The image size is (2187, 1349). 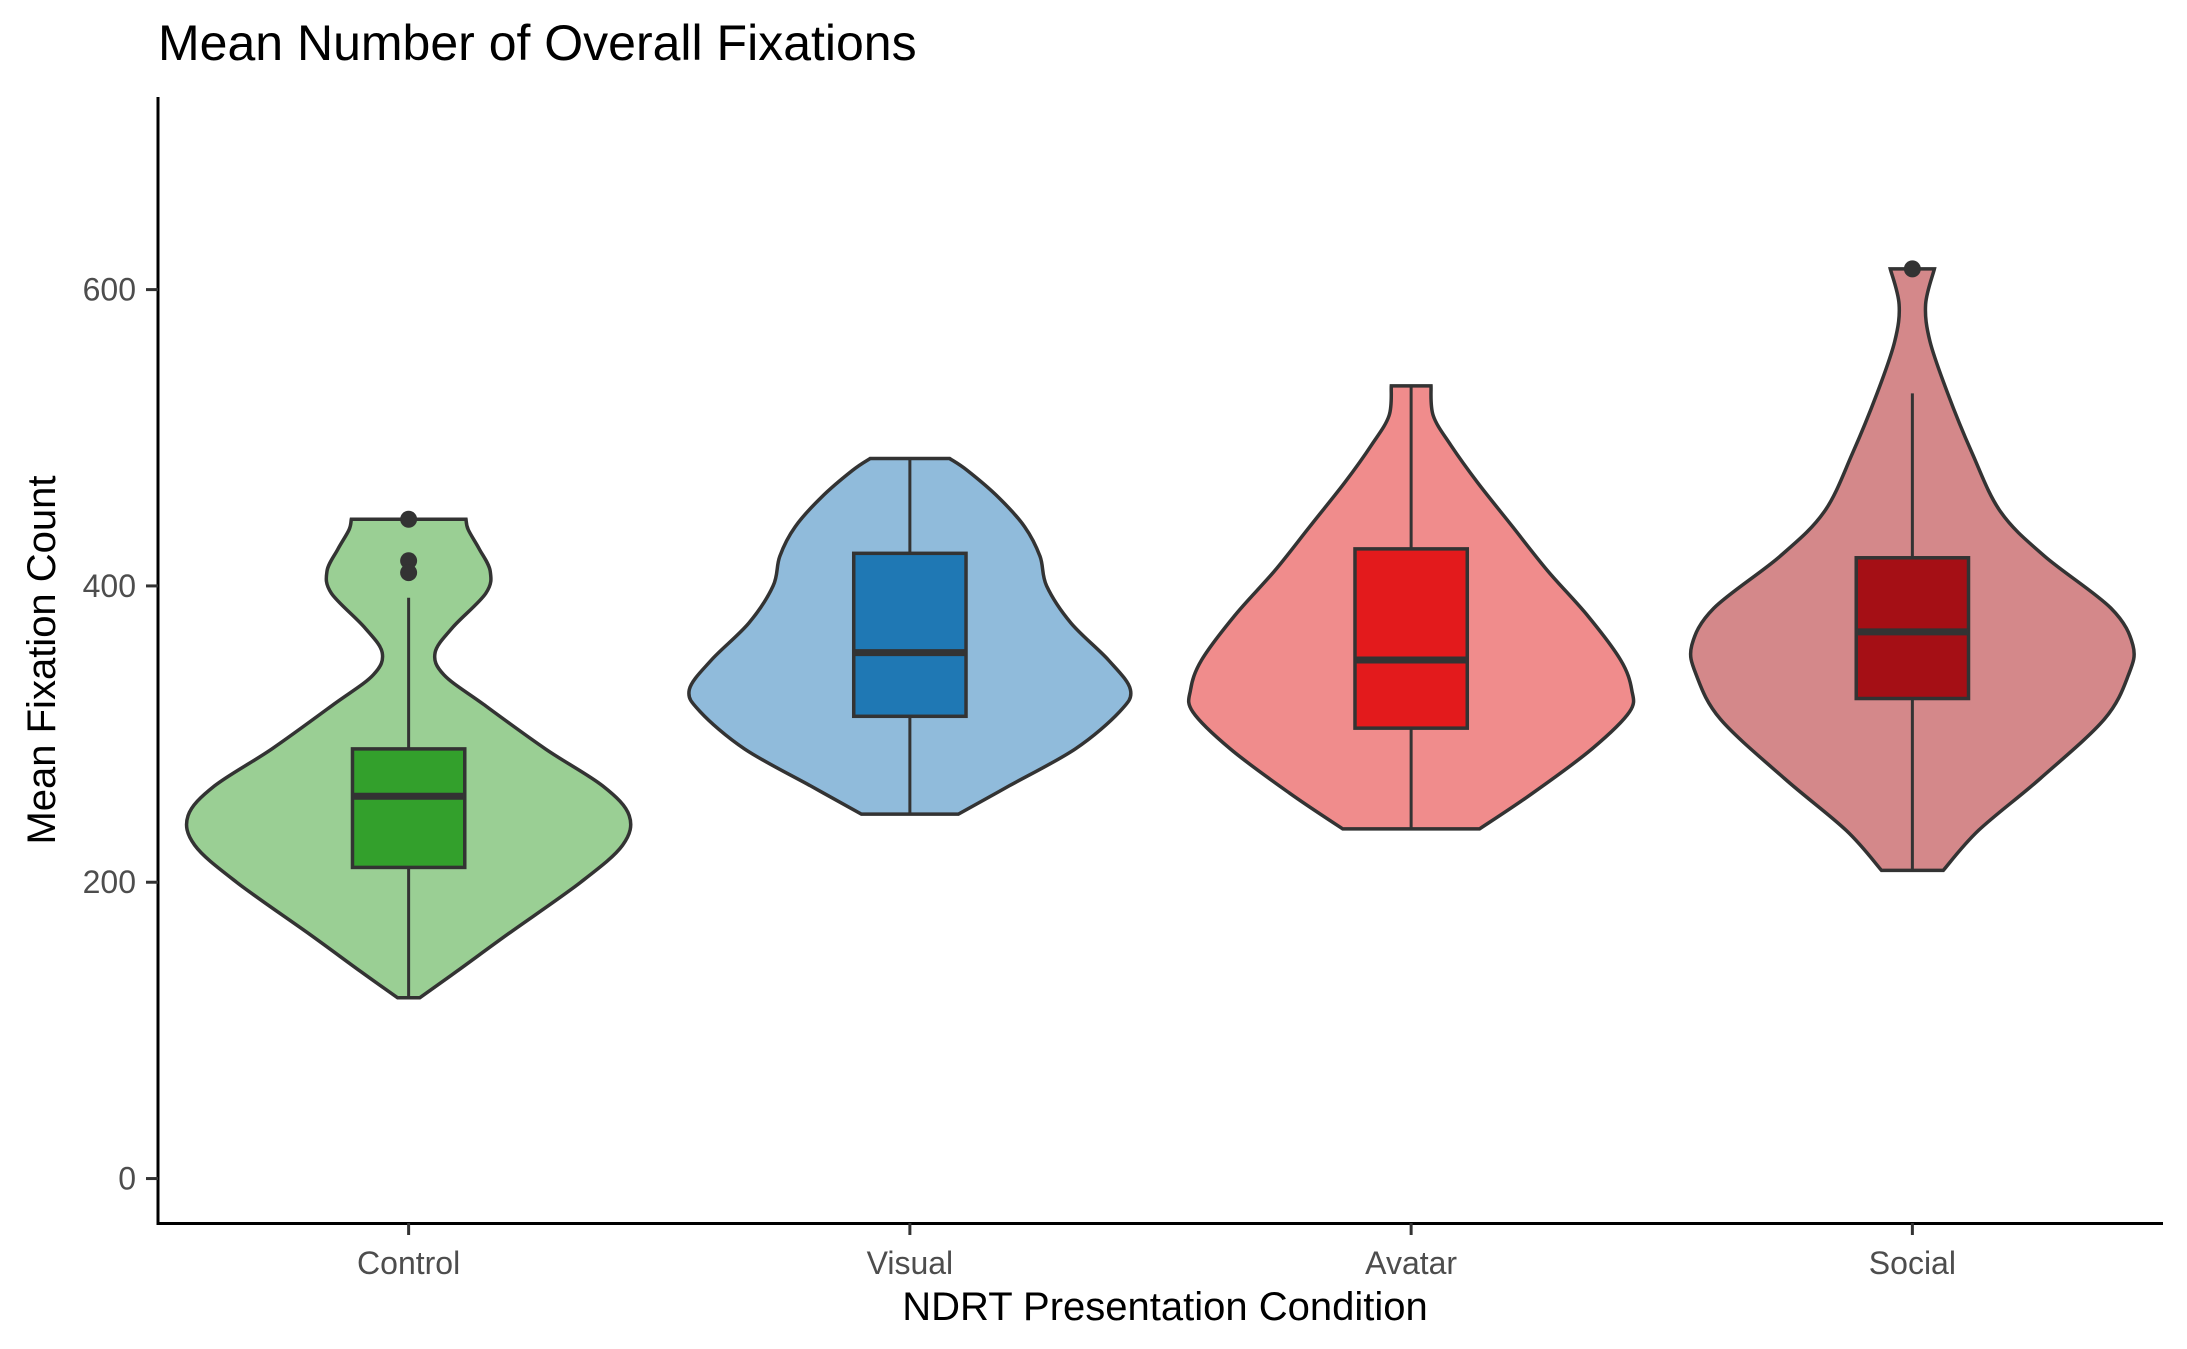 I want to click on x-tick-label-social: Social, so click(x=1912, y=1263).